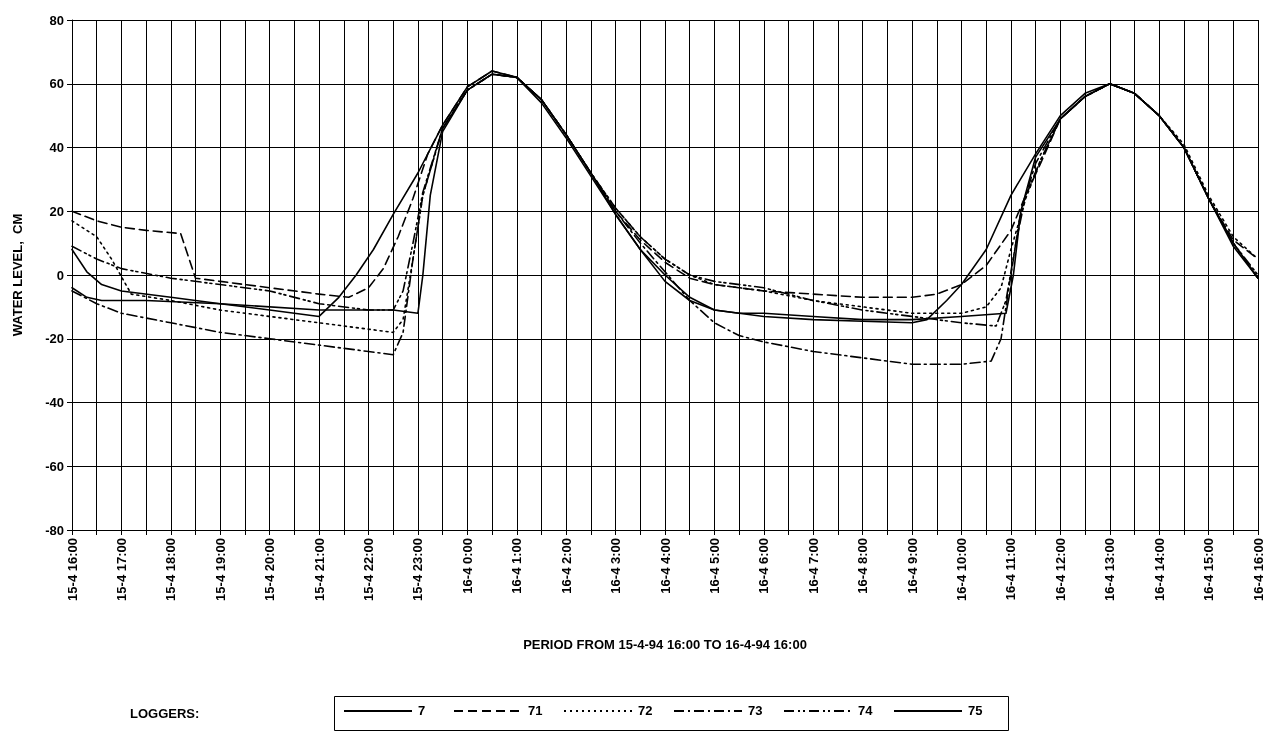  I want to click on x-tick-label: 15-4 17:00, so click(121, 569).